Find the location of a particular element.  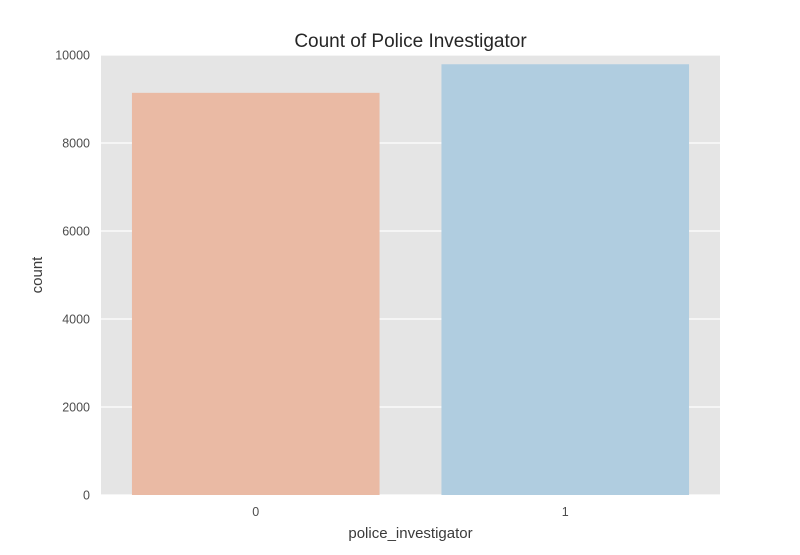

y-axis-label: count is located at coordinates (37, 275).